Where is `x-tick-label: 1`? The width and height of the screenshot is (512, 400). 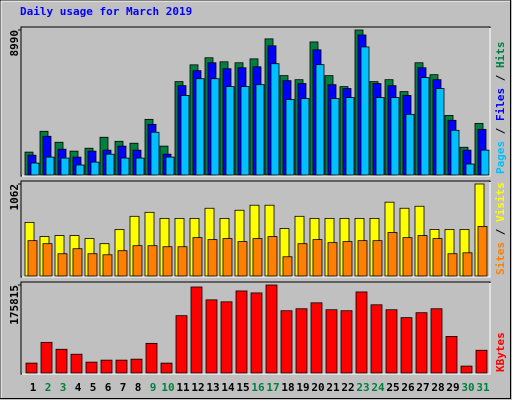 x-tick-label: 1 is located at coordinates (33, 387).